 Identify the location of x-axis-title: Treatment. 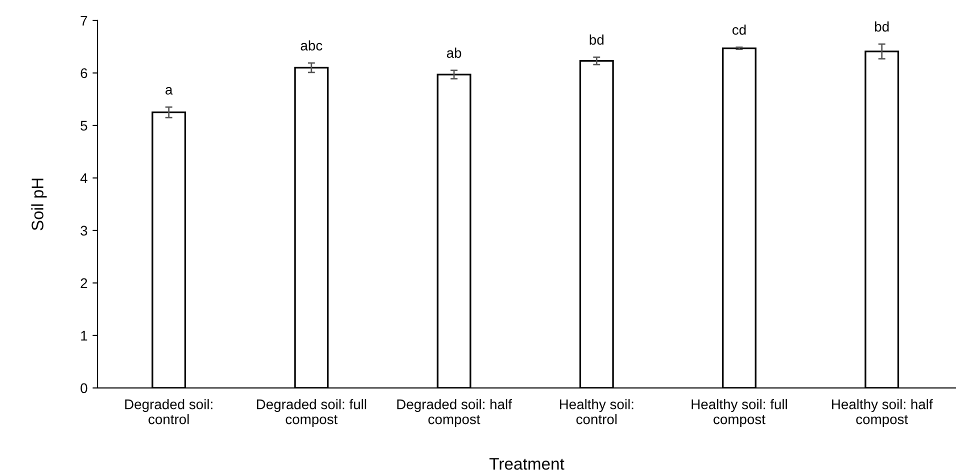
(526, 464).